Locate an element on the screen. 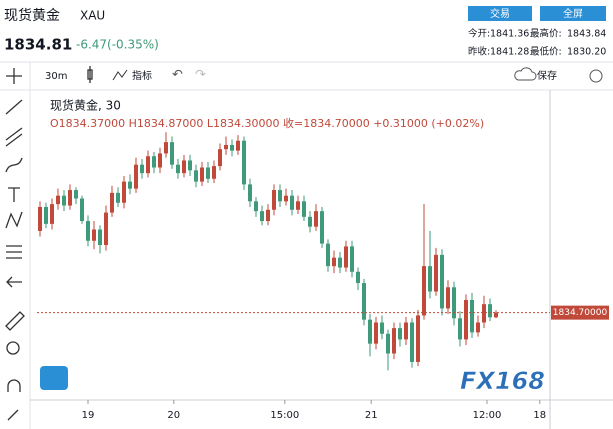 The image size is (613, 429). brush-tool is located at coordinates (14, 165).